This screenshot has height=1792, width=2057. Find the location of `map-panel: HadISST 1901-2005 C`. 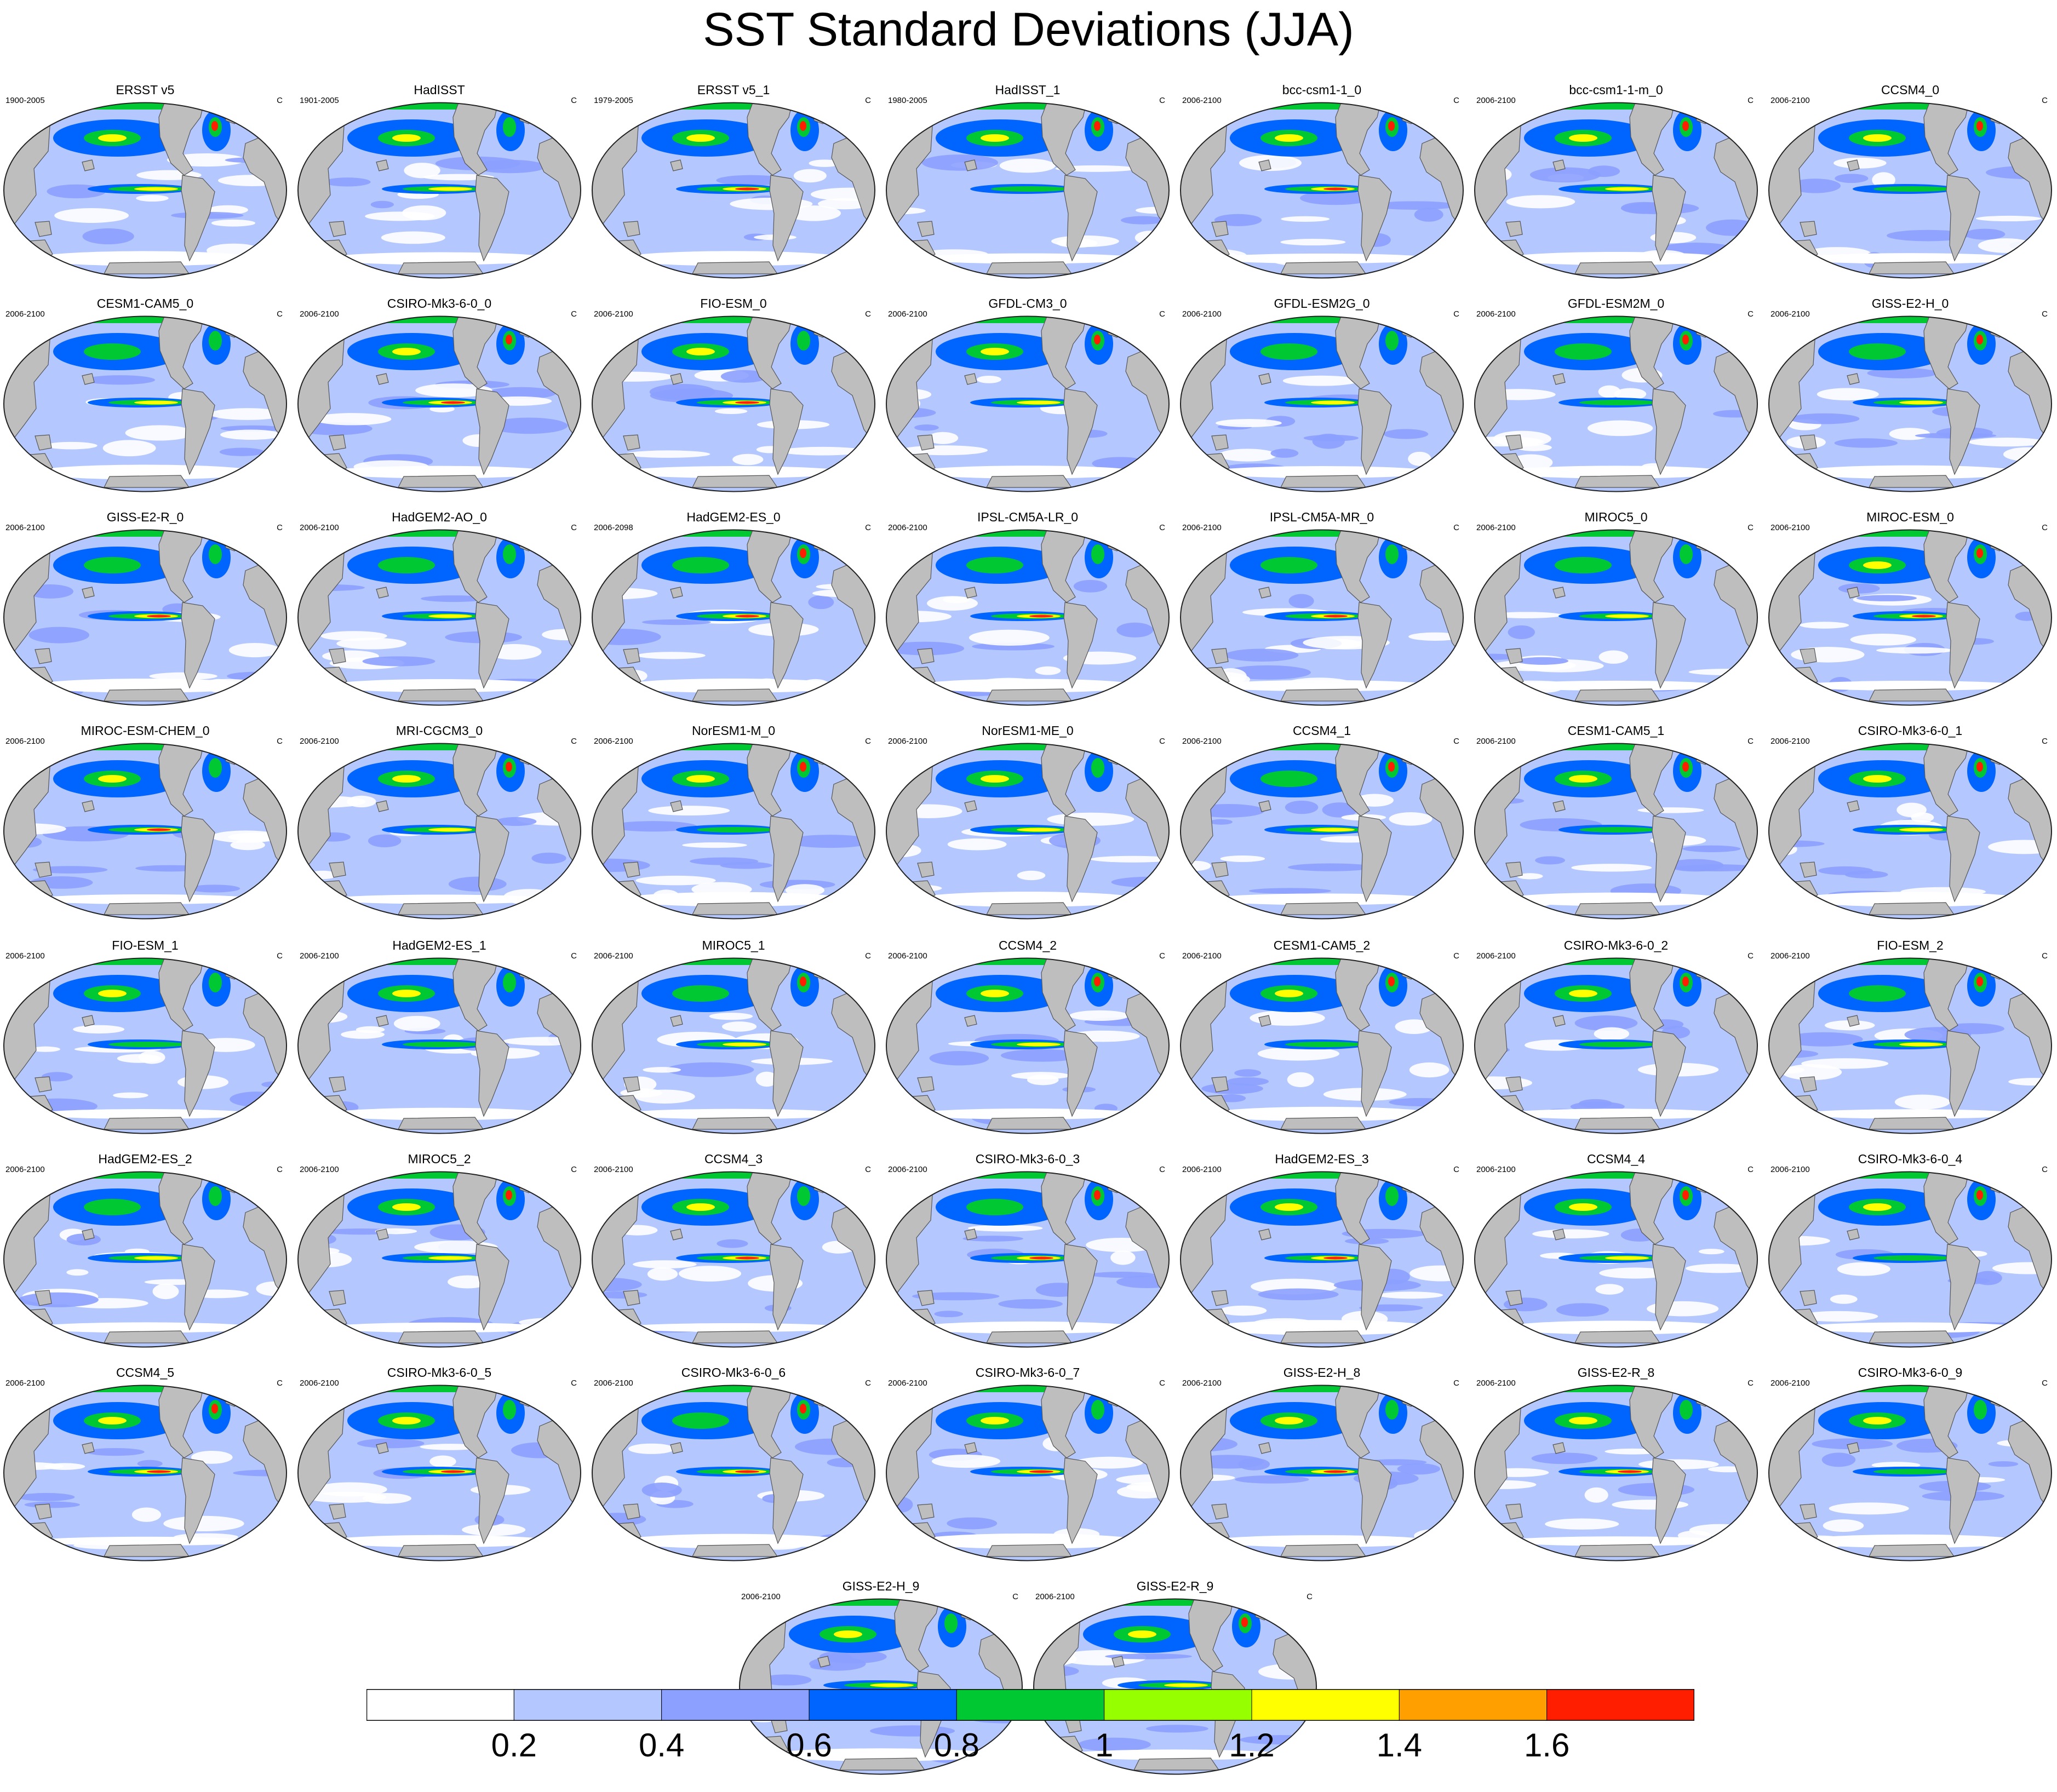

map-panel: HadISST 1901-2005 C is located at coordinates (439, 189).